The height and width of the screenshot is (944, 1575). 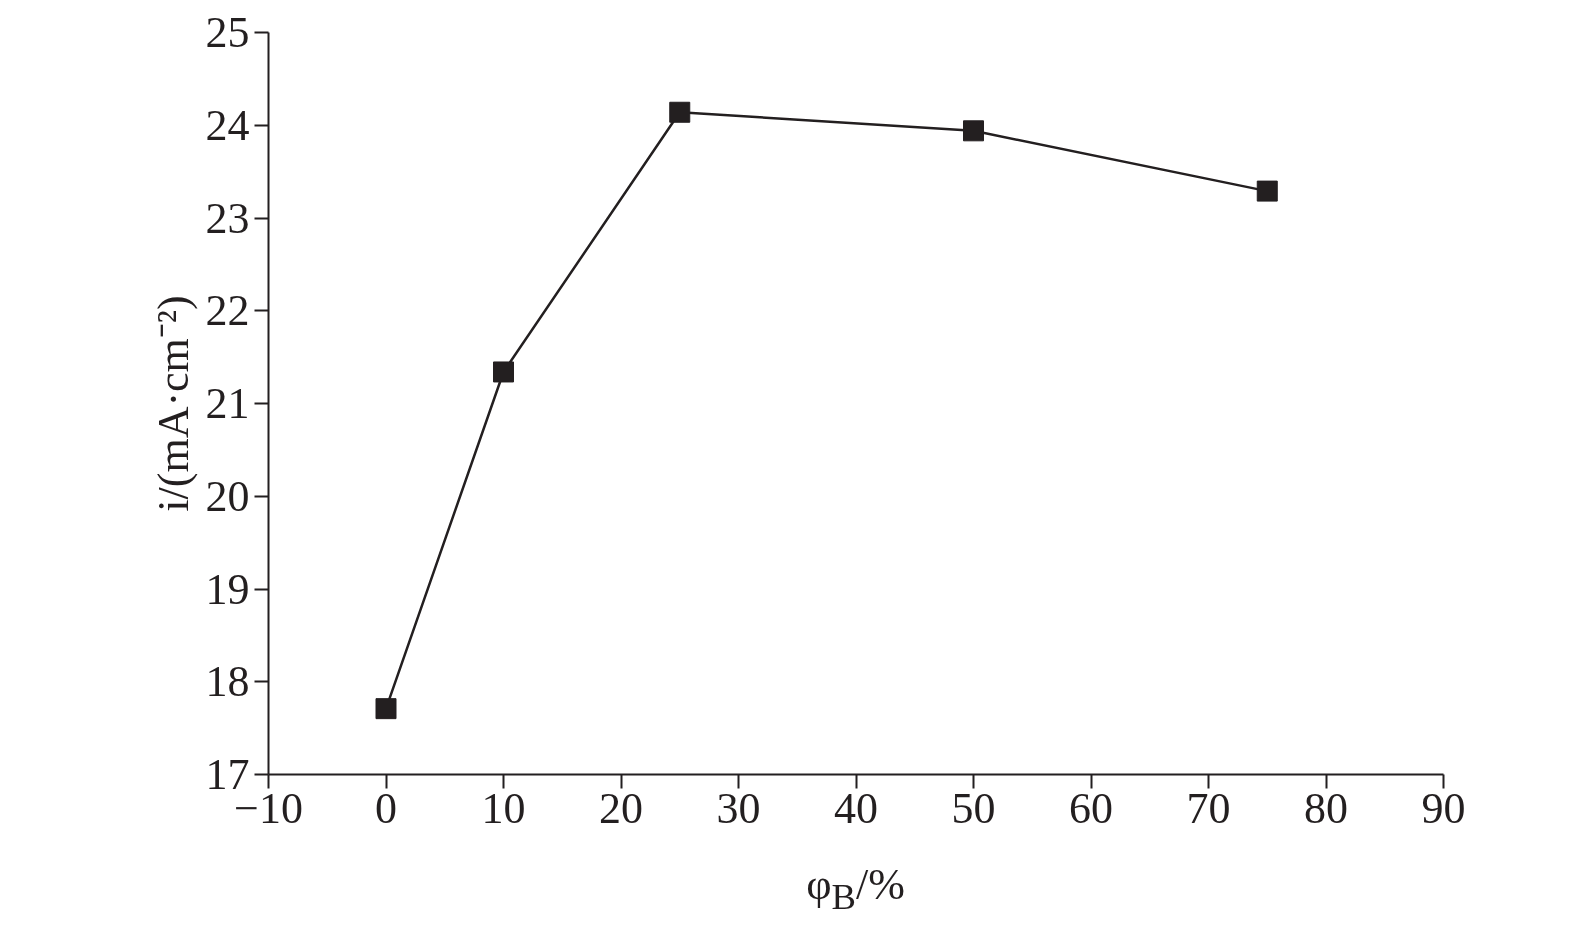 What do you see at coordinates (855, 889) in the screenshot?
I see `x-axis-title: φ$_{B}$/%` at bounding box center [855, 889].